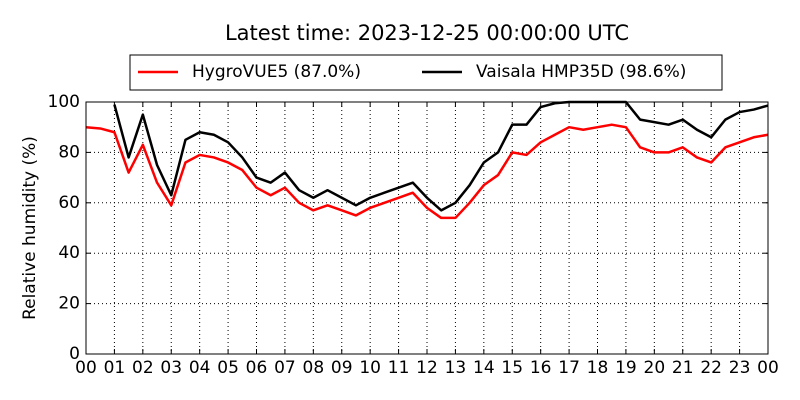 The height and width of the screenshot is (400, 800). I want to click on x-tick-label: 16, so click(541, 368).